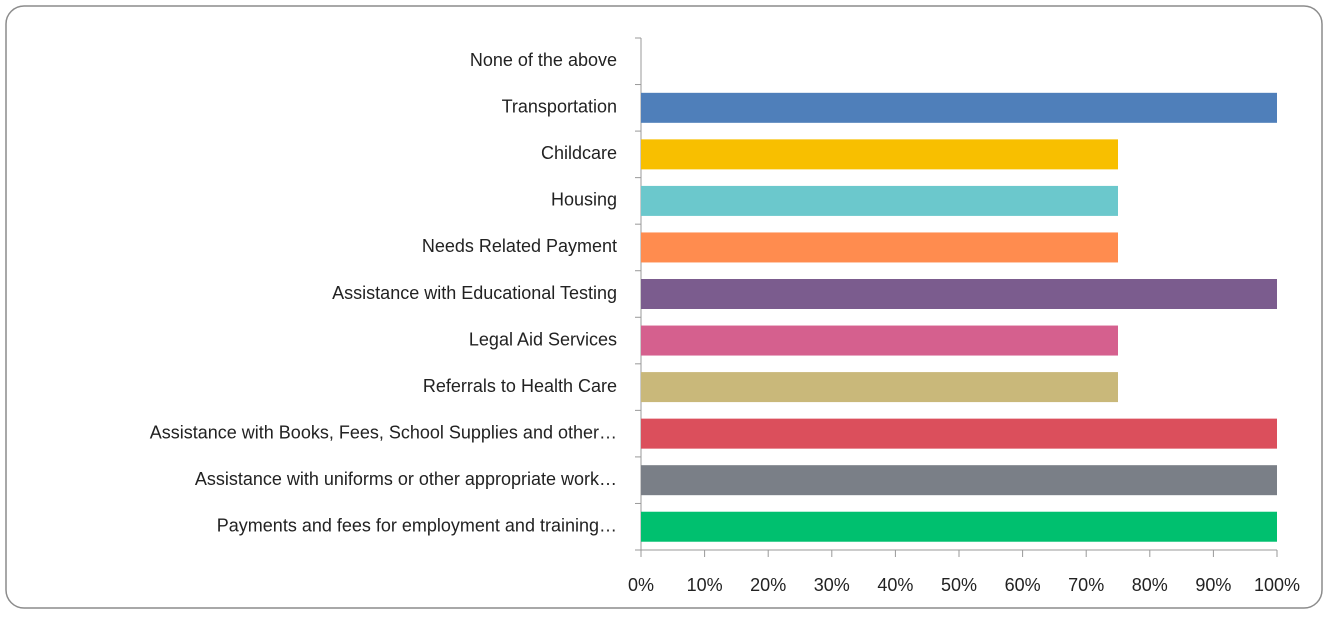  Describe the element at coordinates (895, 585) in the screenshot. I see `x-tick-label: 40%` at that location.